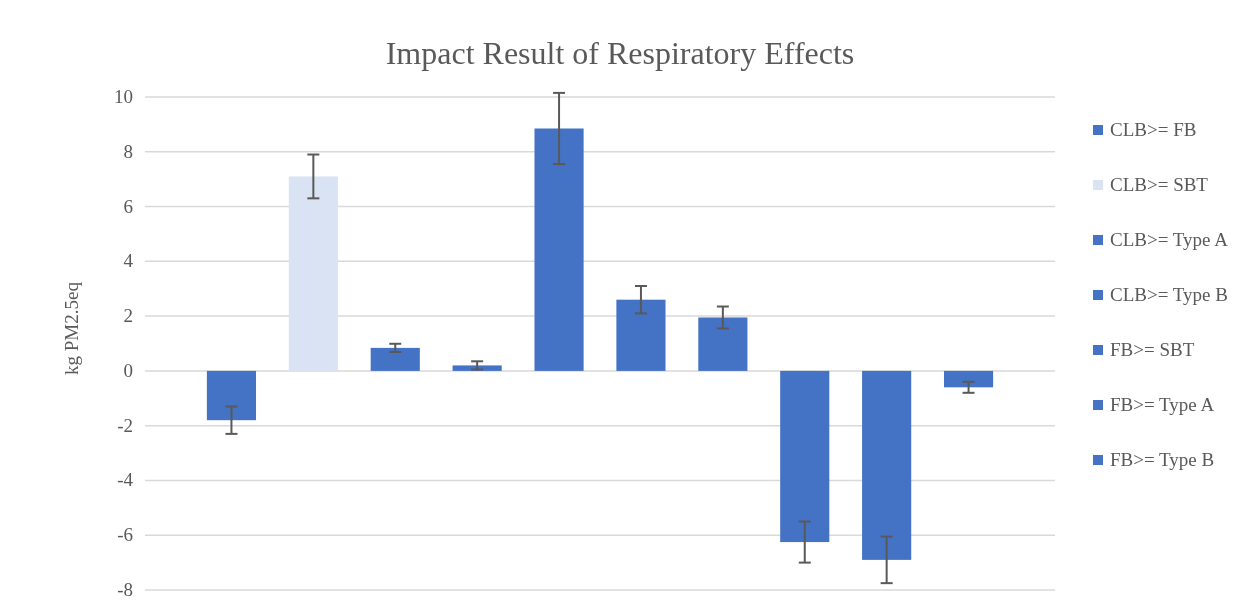 This screenshot has width=1253, height=606. What do you see at coordinates (125, 425) in the screenshot?
I see `y-tick-label: -2` at bounding box center [125, 425].